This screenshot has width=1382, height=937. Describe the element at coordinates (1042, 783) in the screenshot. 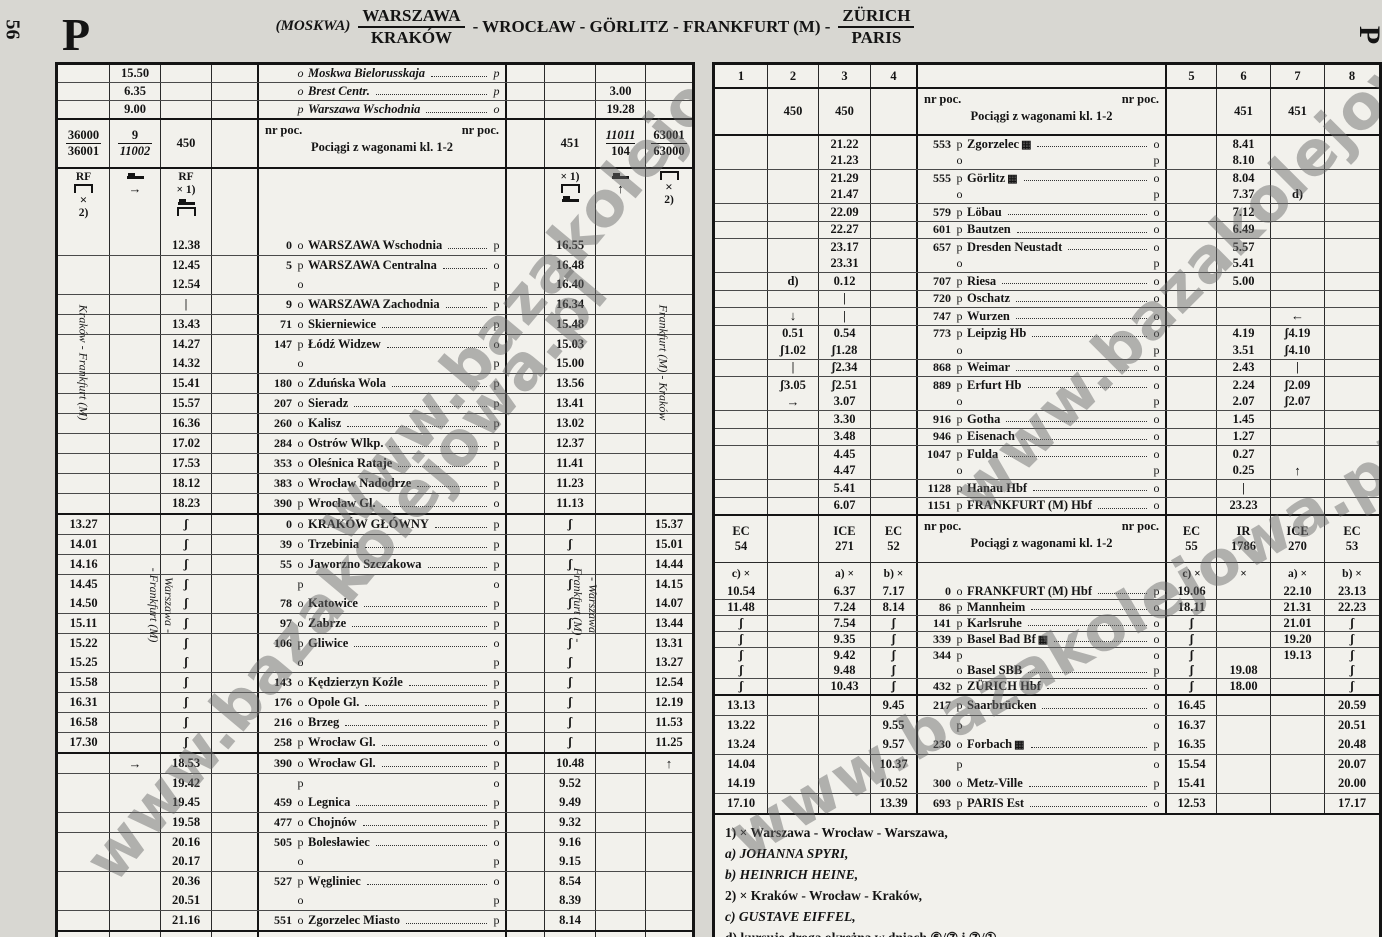

I see `station-cell: 300 o Metz-Ville p` at that location.